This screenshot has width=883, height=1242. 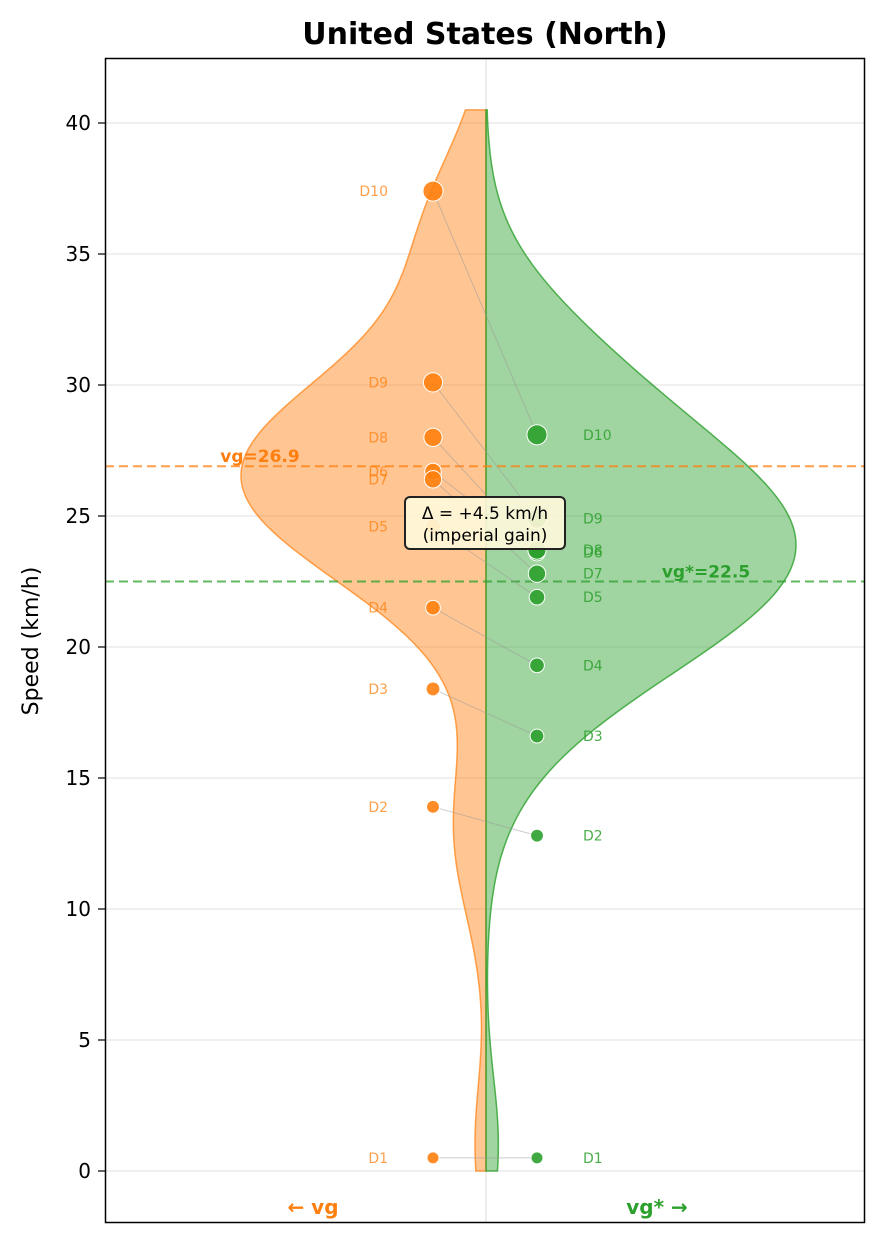 What do you see at coordinates (433, 191) in the screenshot?
I see `point-vg-D10` at bounding box center [433, 191].